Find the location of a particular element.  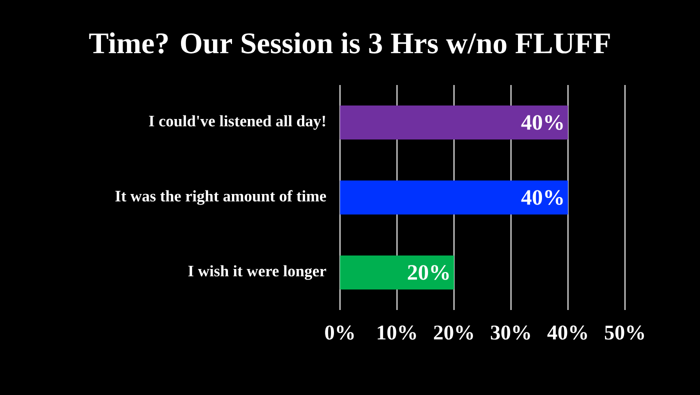

x-tick-label: 50% is located at coordinates (624, 333).